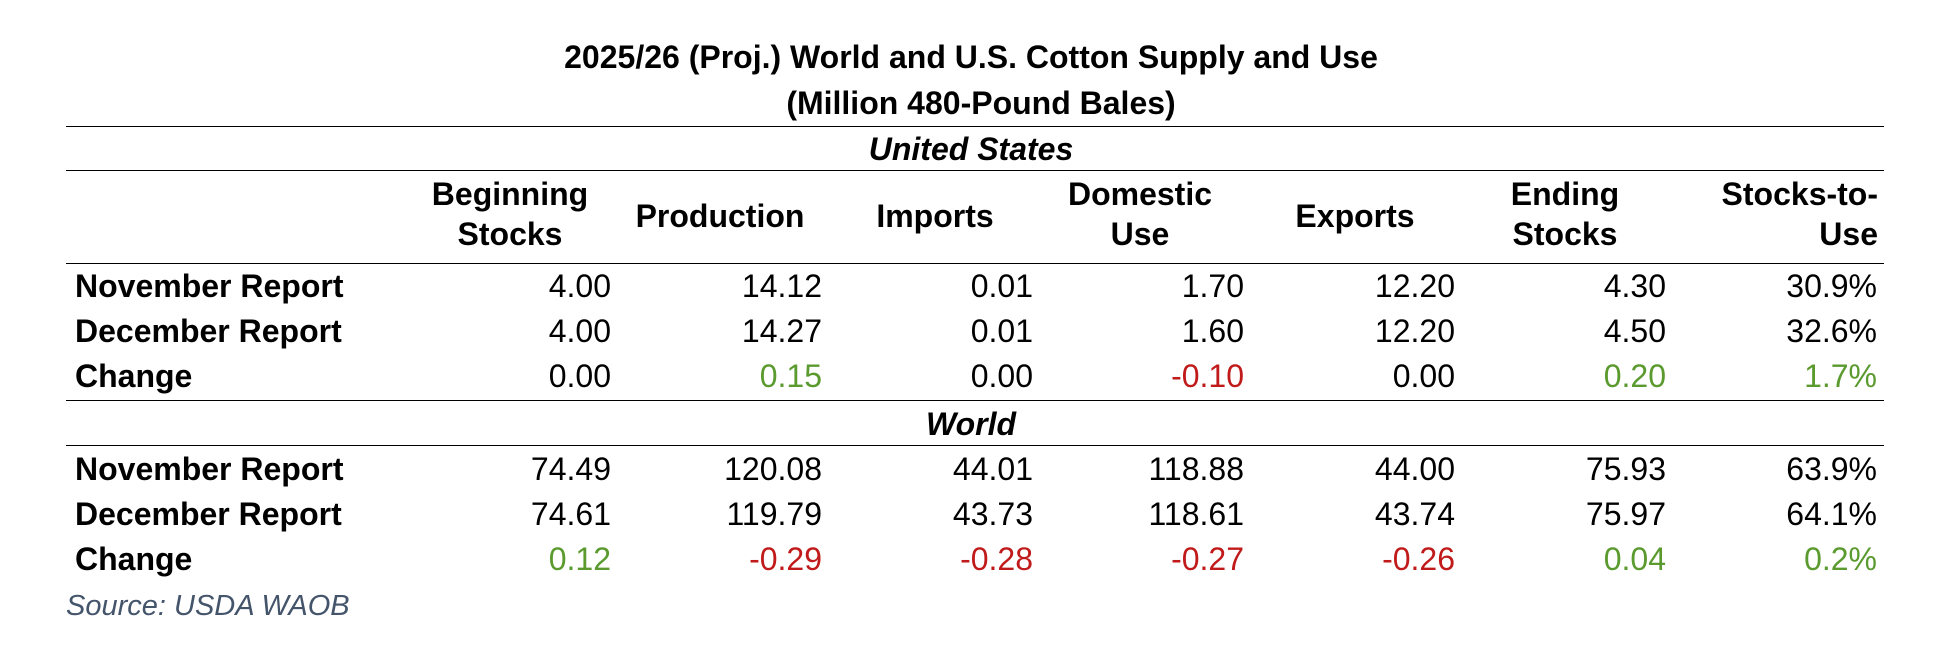  Describe the element at coordinates (790, 376) in the screenshot. I see `cell-us-change-production: 0.15` at that location.